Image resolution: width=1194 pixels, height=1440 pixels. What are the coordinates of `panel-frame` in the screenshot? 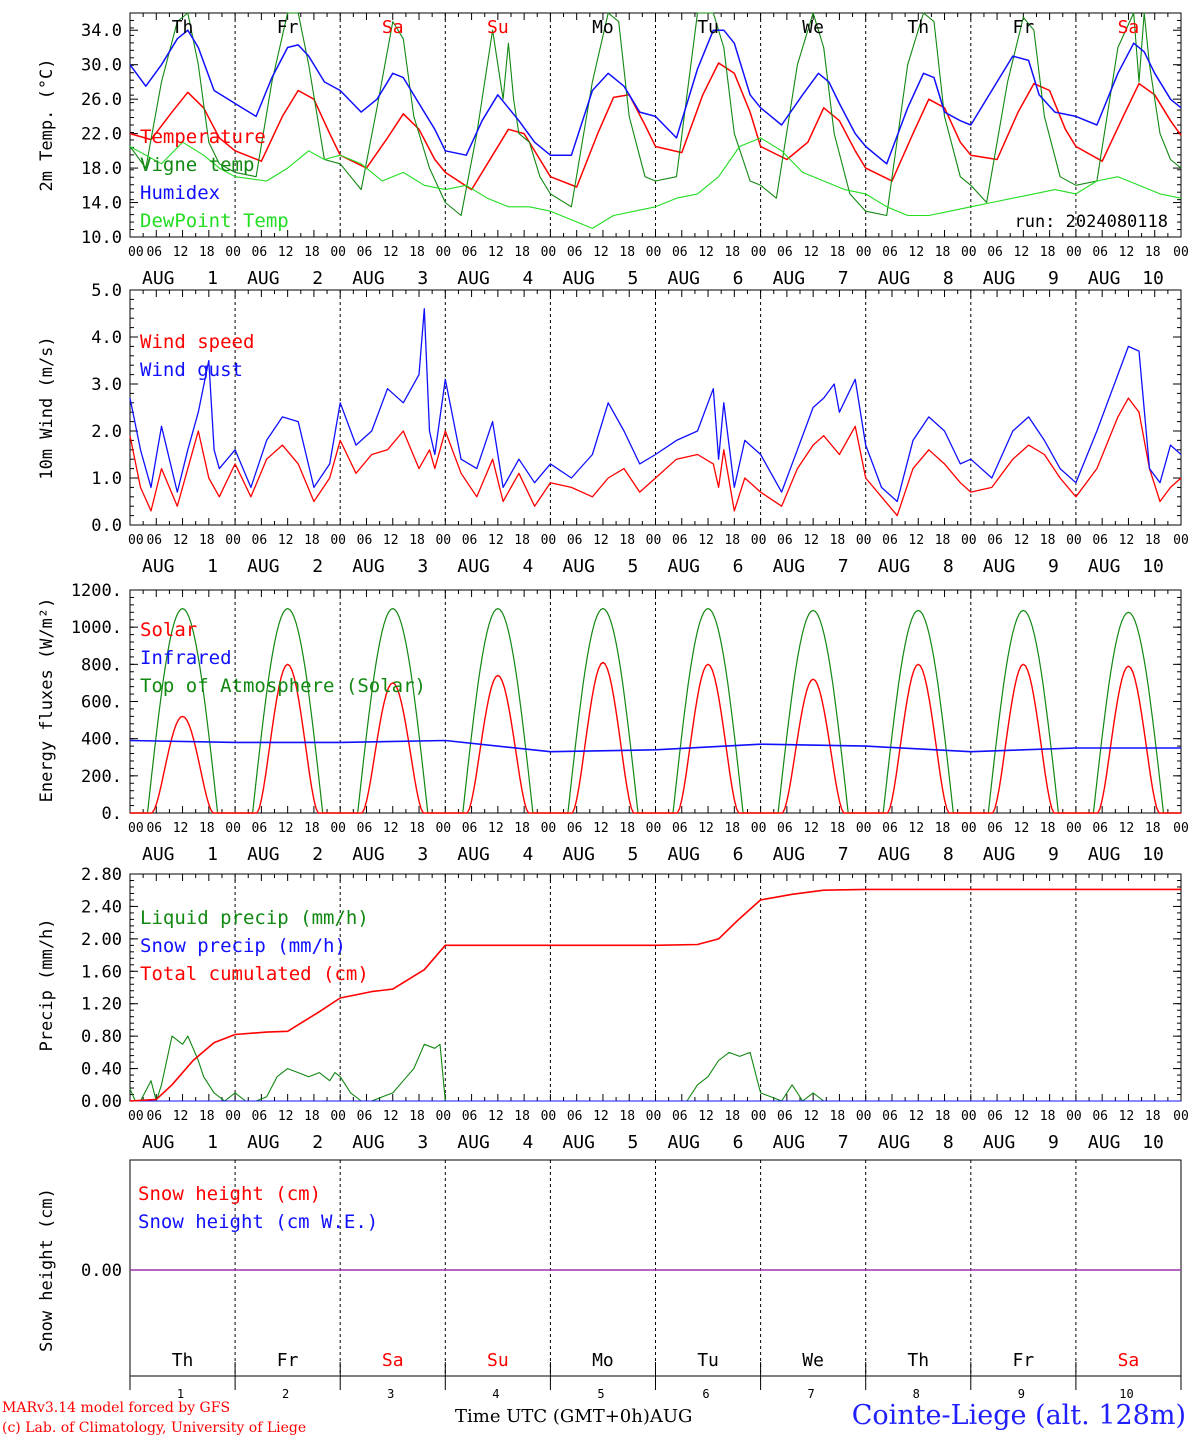 It's located at (655, 701).